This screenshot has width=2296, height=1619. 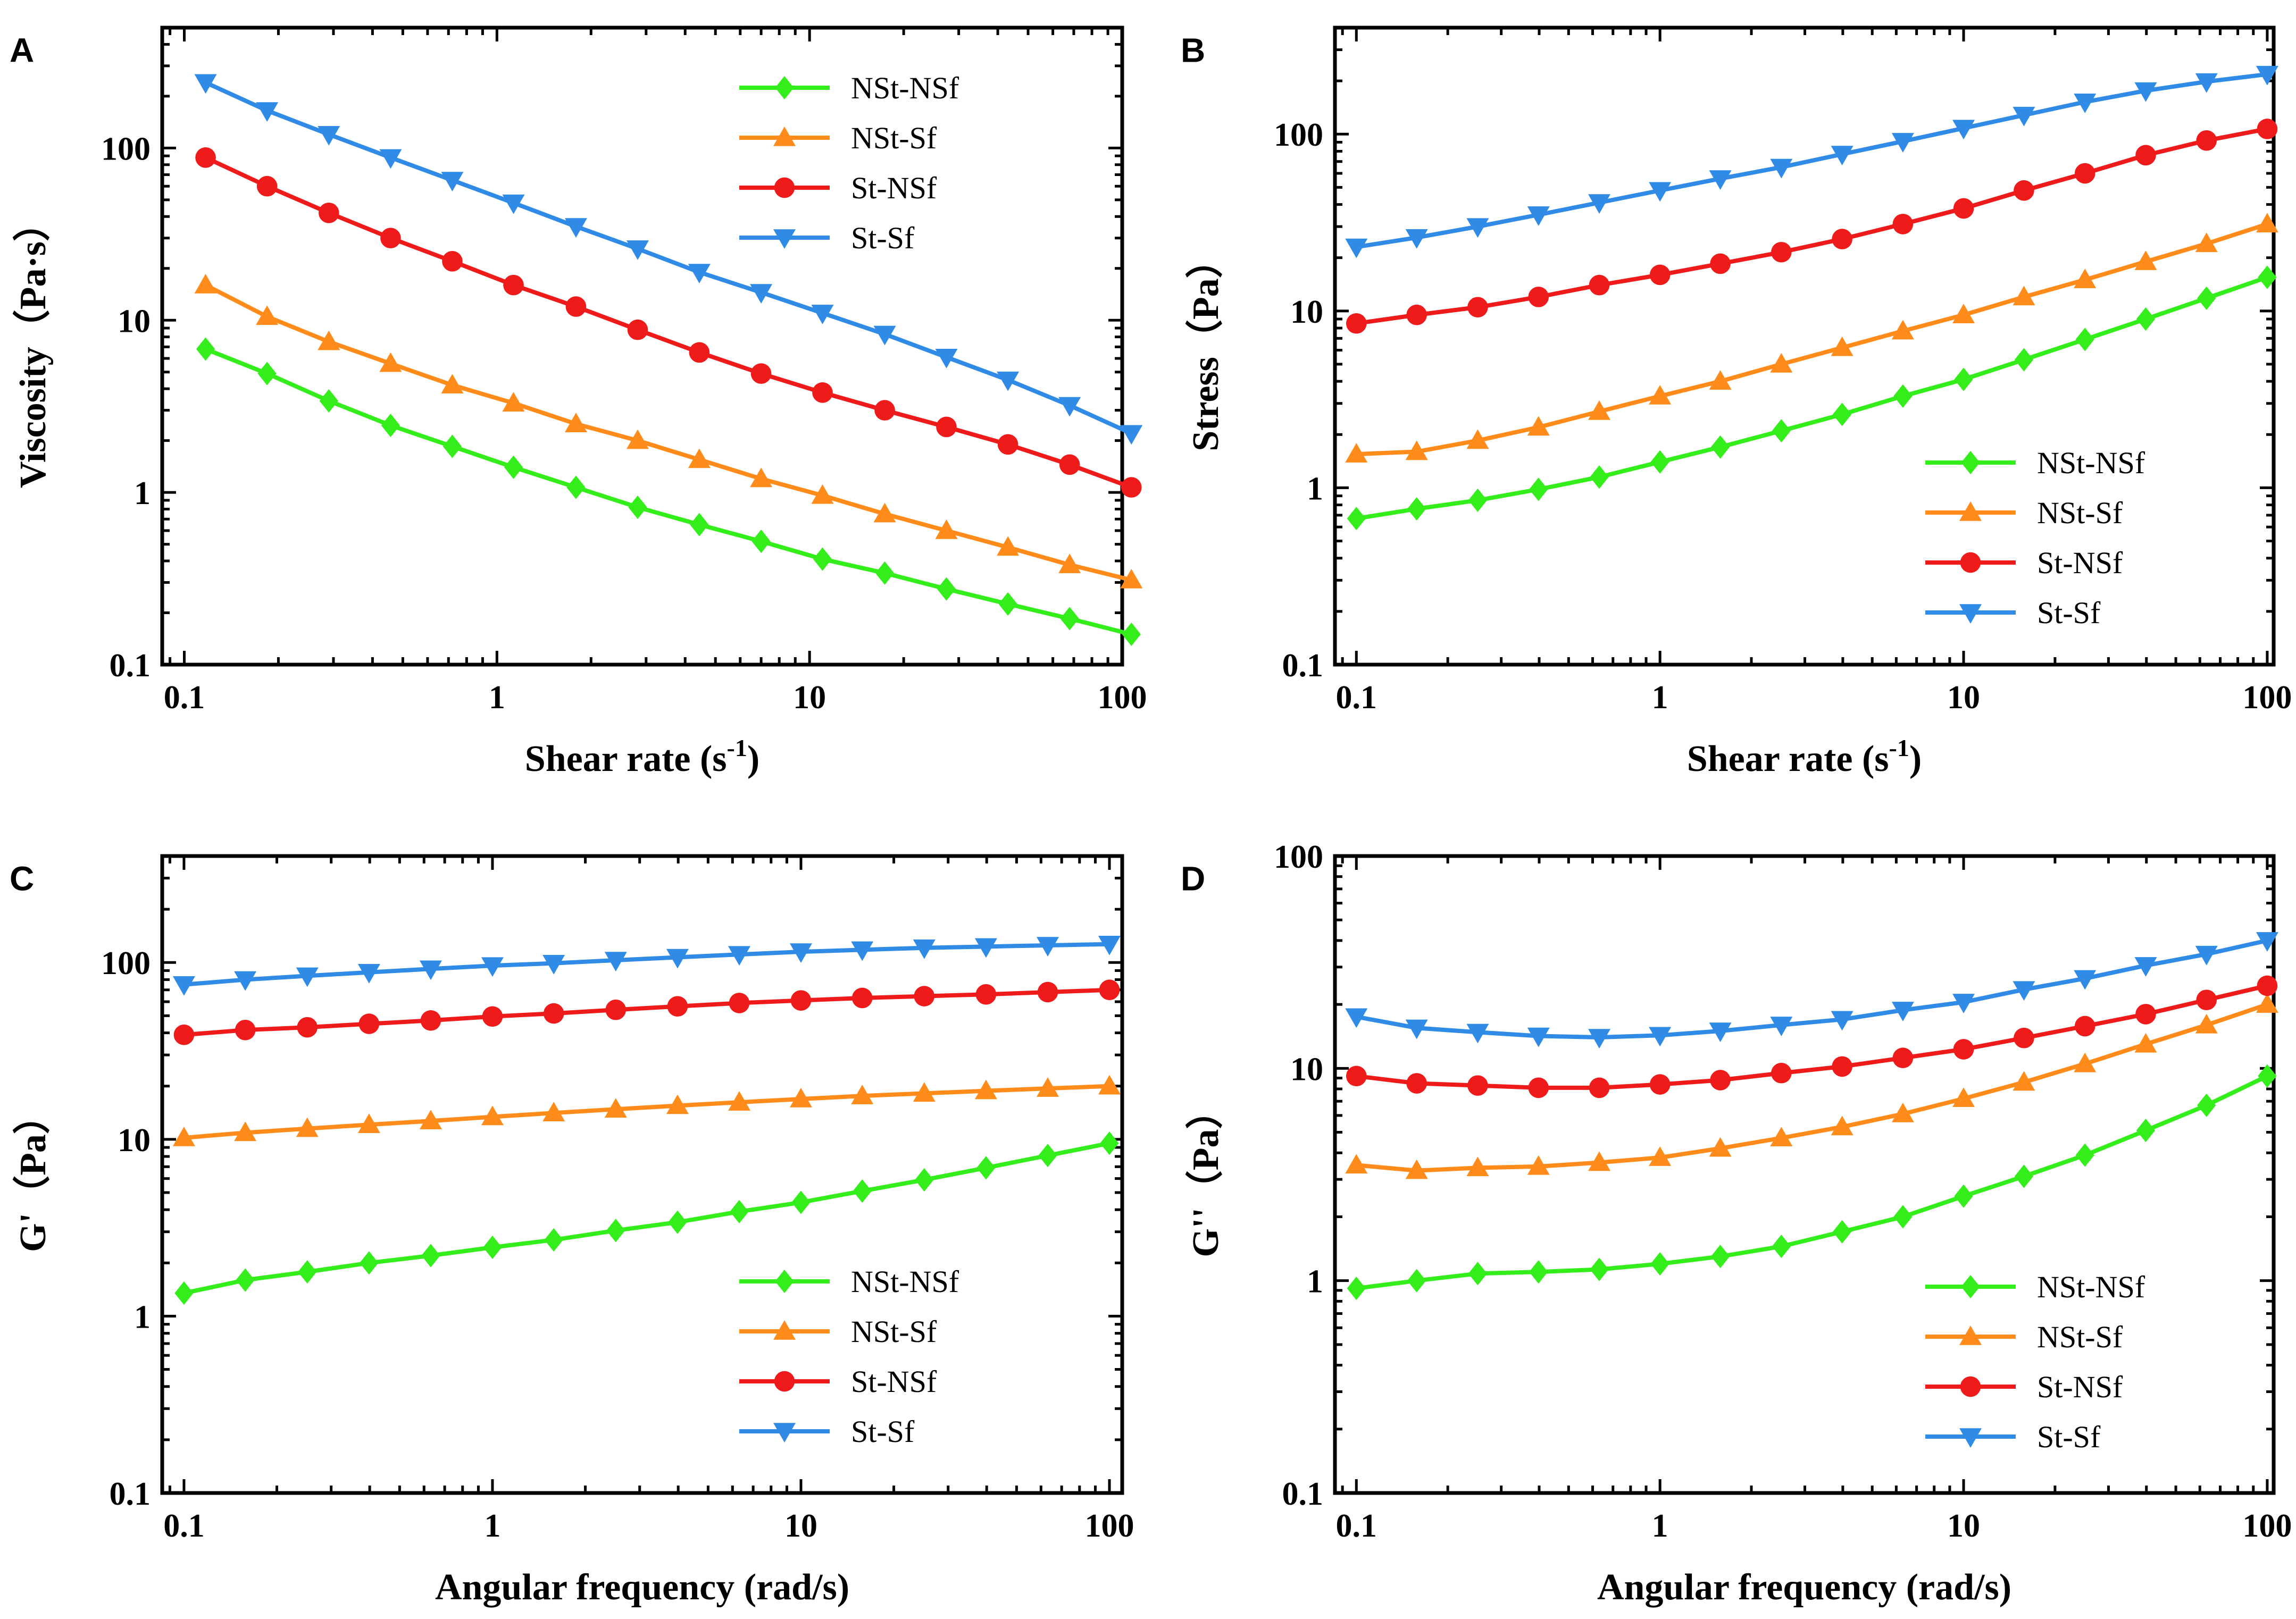 What do you see at coordinates (2069, 1437) in the screenshot?
I see `legend-label: St-Sf` at bounding box center [2069, 1437].